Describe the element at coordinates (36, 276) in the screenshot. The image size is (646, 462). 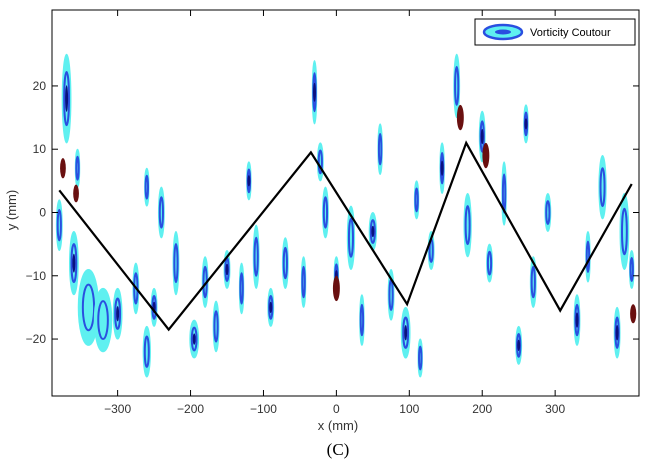
I see `y-tick-label: −10` at that location.